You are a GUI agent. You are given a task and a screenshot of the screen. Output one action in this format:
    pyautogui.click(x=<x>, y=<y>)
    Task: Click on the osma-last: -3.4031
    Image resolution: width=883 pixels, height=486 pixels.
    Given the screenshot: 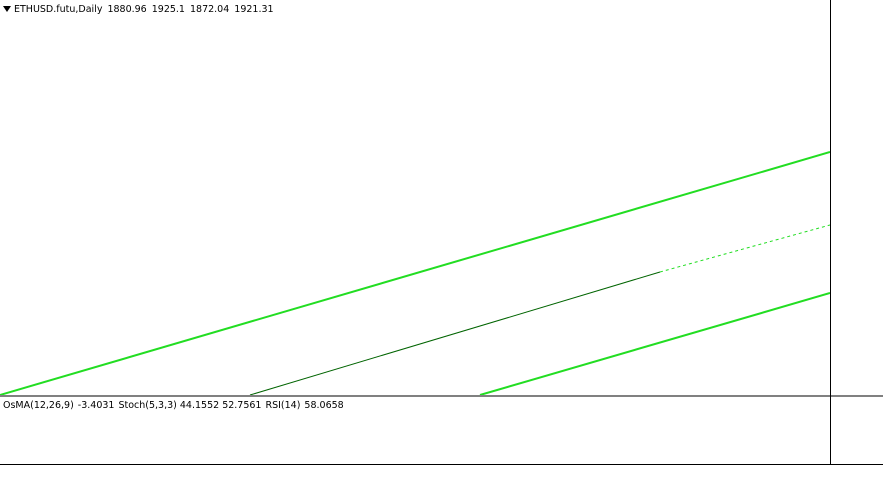 What is the action you would take?
    pyautogui.click(x=96, y=405)
    